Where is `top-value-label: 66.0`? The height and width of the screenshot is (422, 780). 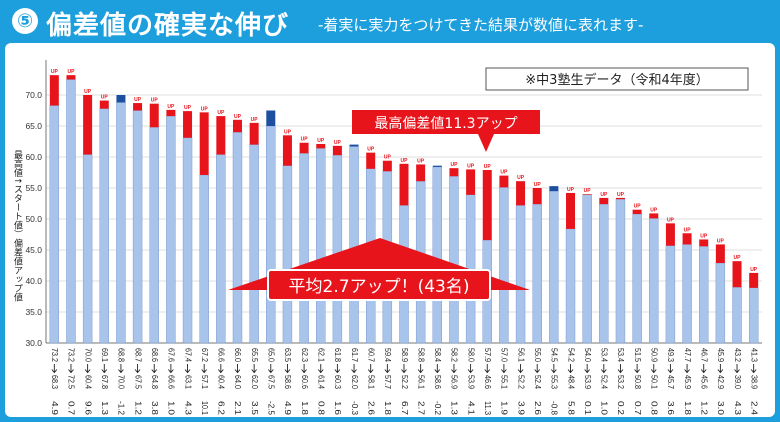 top-value-label: 66.0 is located at coordinates (238, 355).